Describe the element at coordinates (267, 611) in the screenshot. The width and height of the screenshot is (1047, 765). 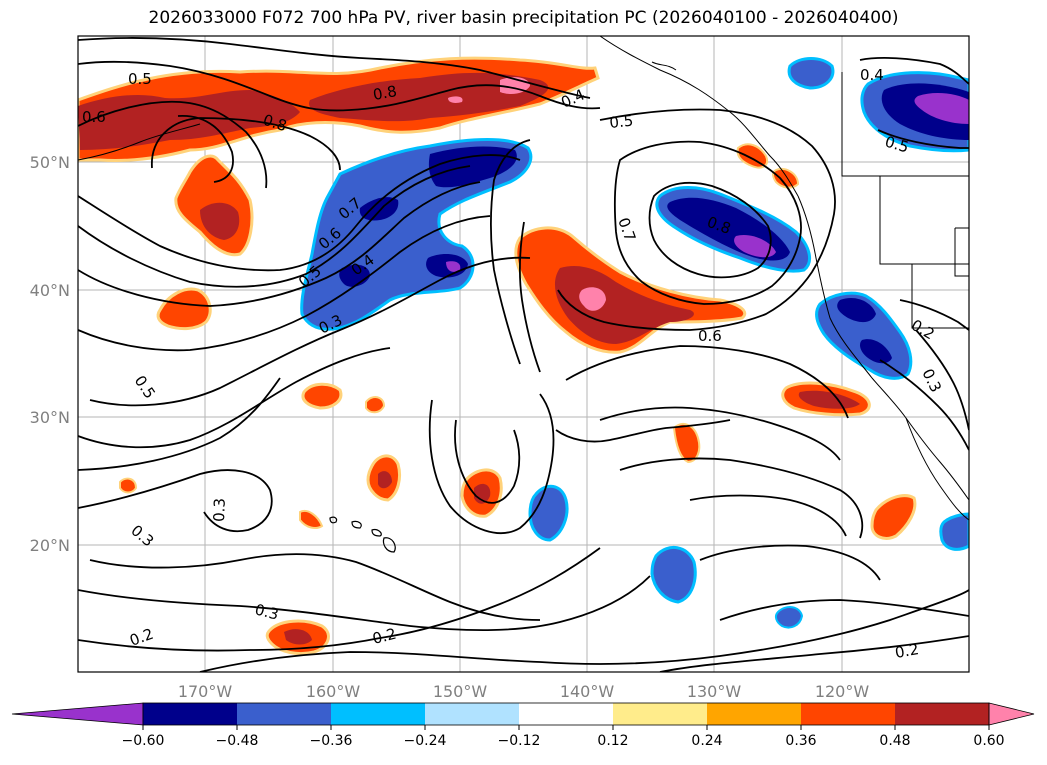
I see `contour-label-c18: 0.3` at that location.